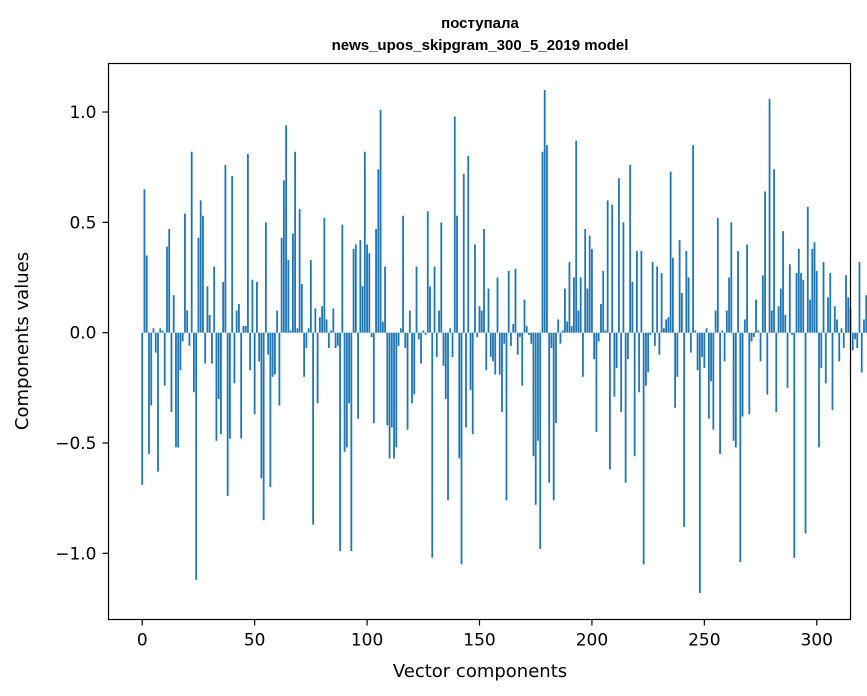 The image size is (867, 696). I want to click on x-tick-label: 300, so click(817, 641).